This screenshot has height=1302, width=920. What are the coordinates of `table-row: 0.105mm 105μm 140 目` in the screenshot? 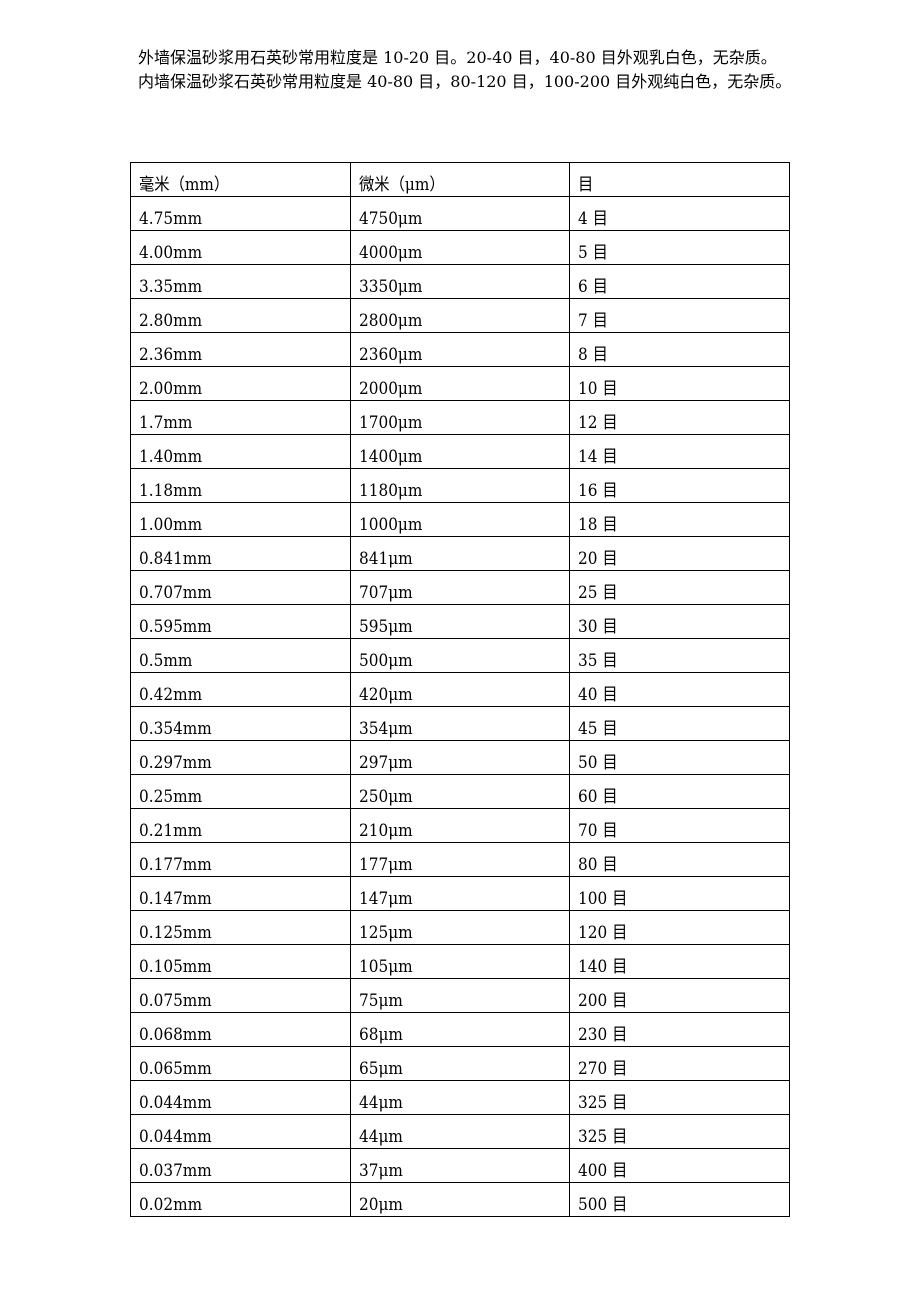 It's located at (460, 961).